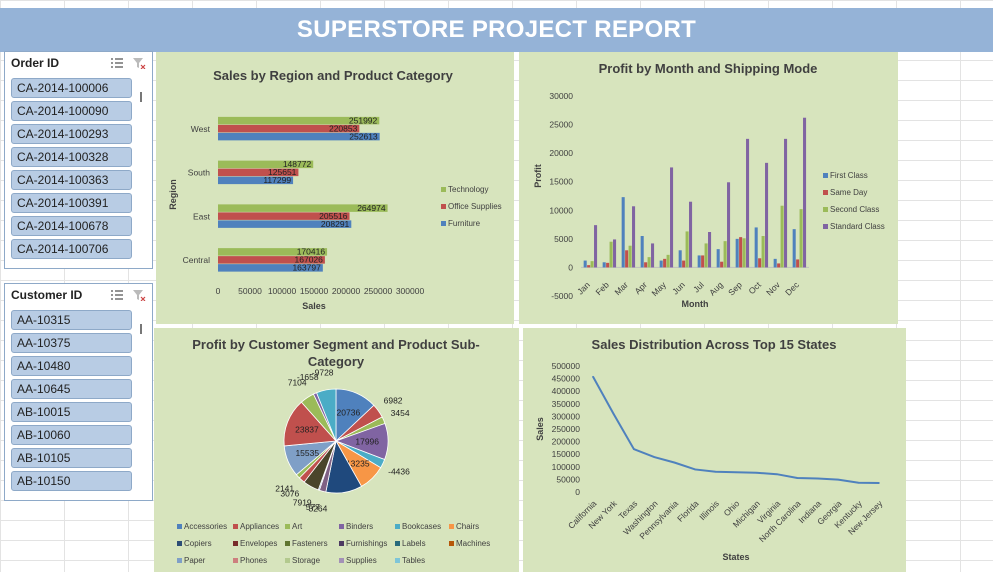 The height and width of the screenshot is (572, 993). I want to click on slicer-title: Order ID, so click(35, 63).